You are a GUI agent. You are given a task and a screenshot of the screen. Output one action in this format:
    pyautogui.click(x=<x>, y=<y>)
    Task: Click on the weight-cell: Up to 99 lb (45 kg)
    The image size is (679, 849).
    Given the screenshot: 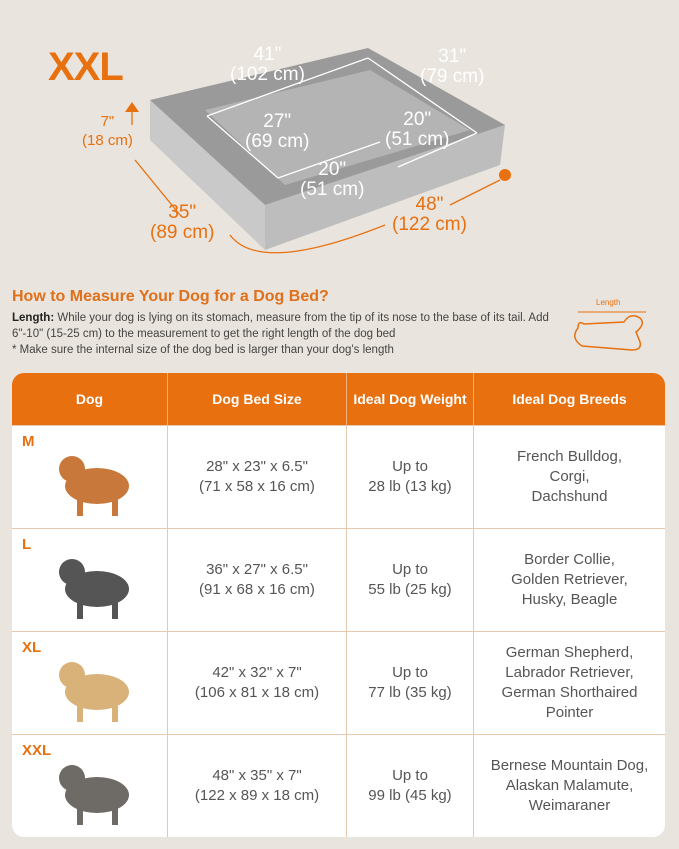 What is the action you would take?
    pyautogui.click(x=410, y=785)
    